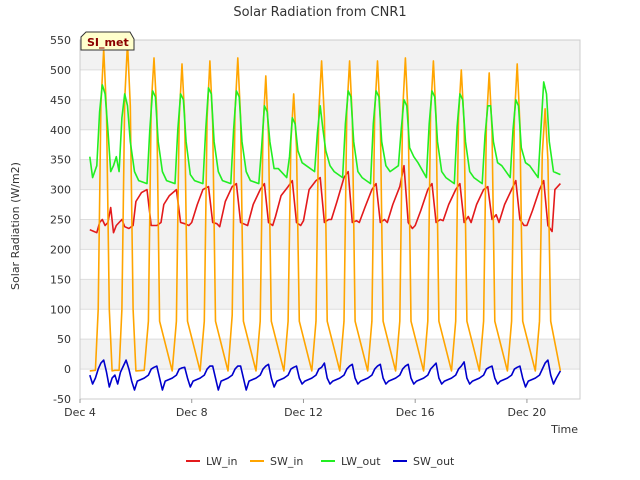 The height and width of the screenshot is (480, 640). I want to click on y-tick-label: 100, so click(60, 309).